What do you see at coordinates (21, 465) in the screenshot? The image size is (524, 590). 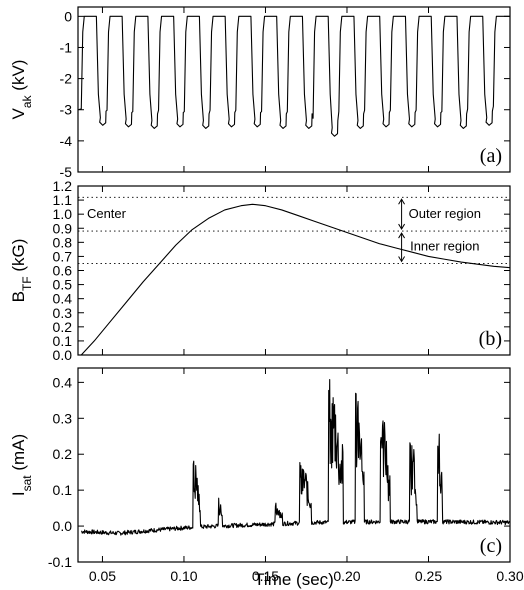 I see `y-axis-label-c: Isat (mA)` at bounding box center [21, 465].